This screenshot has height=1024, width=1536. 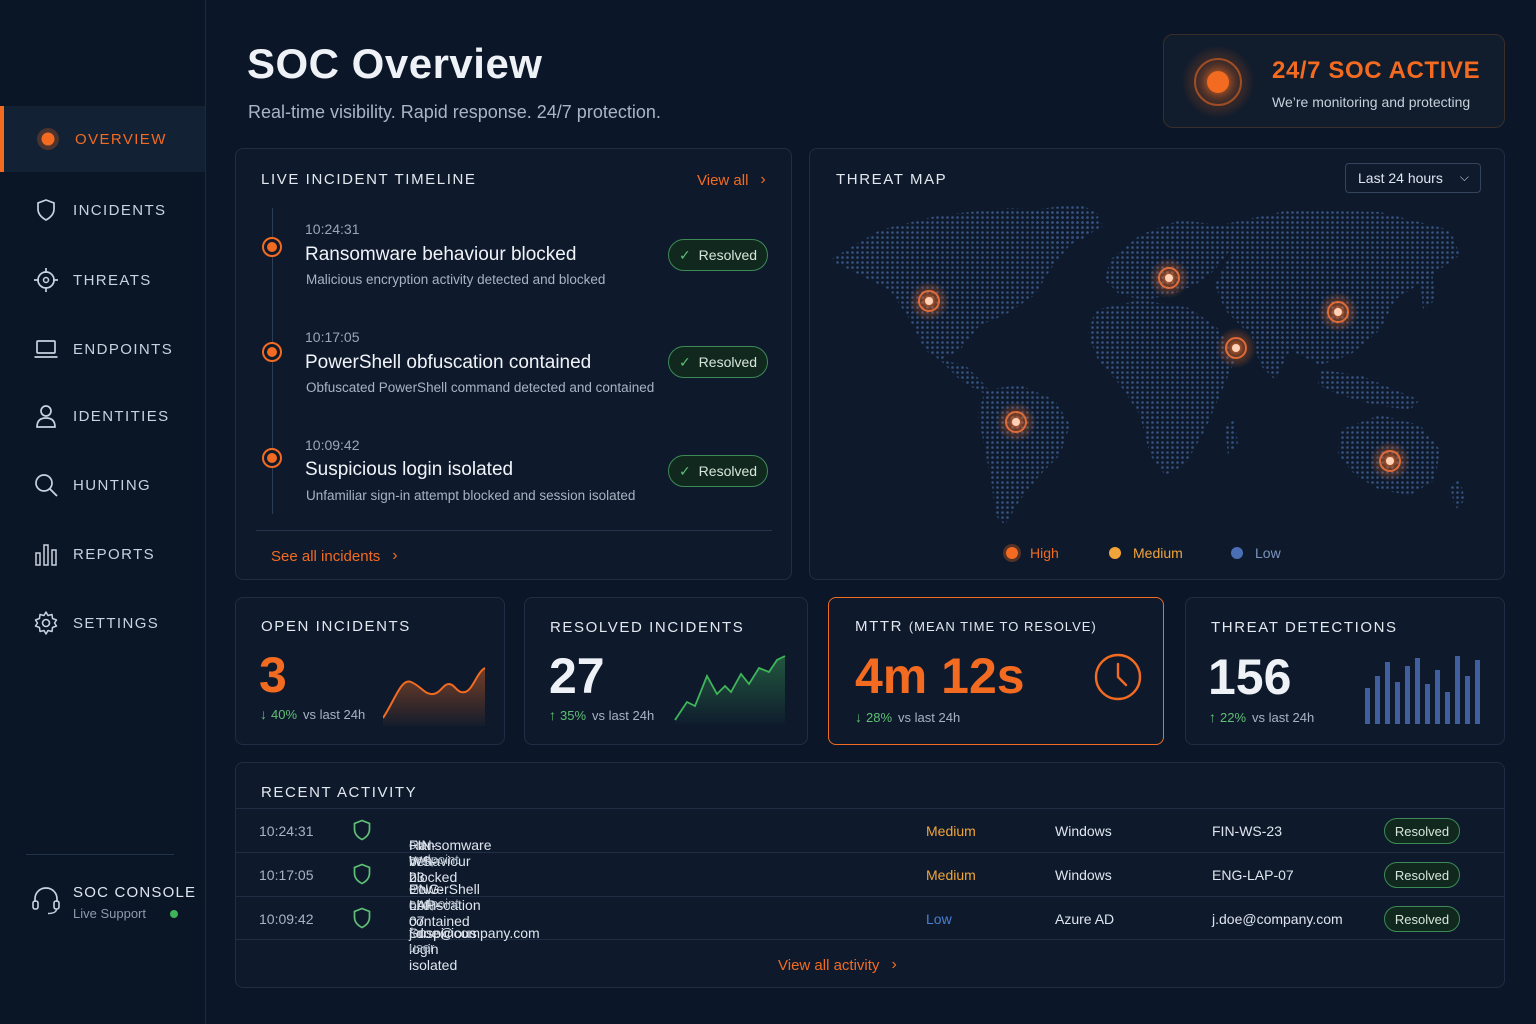 What do you see at coordinates (134, 913) in the screenshot?
I see `console-subtitle-row: Live Support` at bounding box center [134, 913].